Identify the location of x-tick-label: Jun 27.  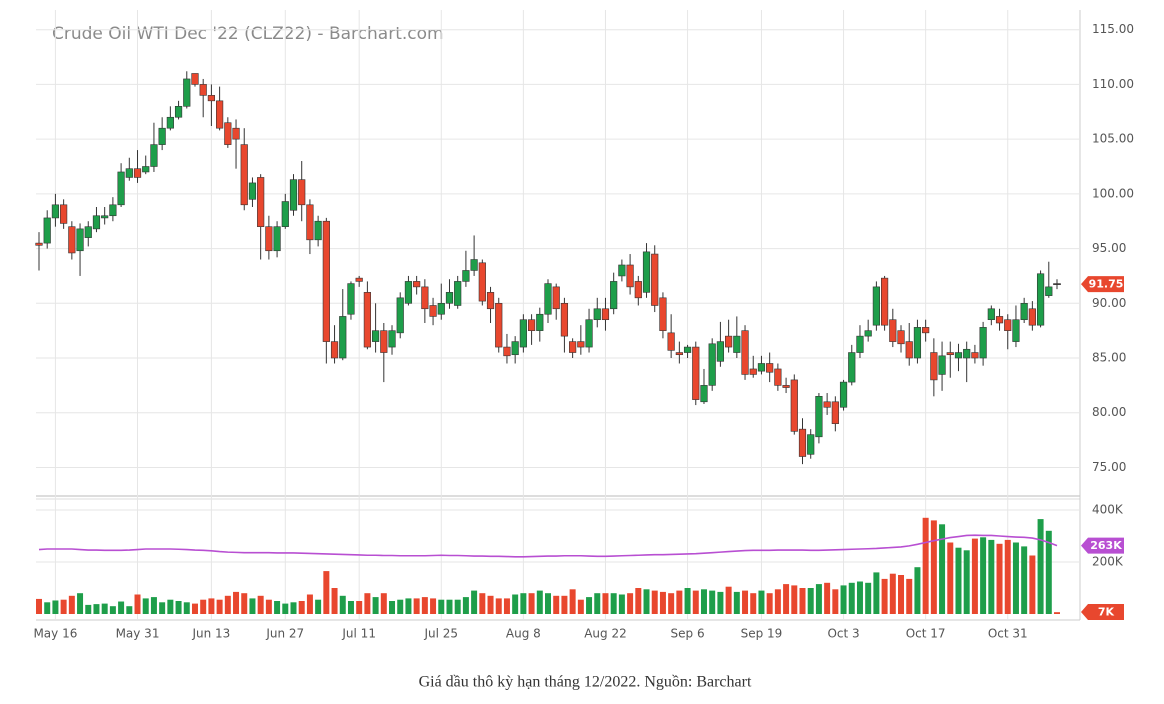
(284, 634).